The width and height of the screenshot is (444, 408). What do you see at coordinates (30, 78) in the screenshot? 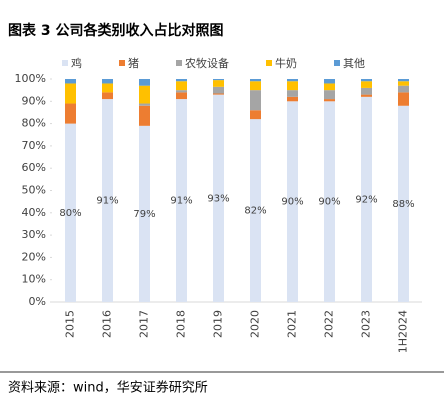
I see `y-tick-label: 100%` at bounding box center [30, 78].